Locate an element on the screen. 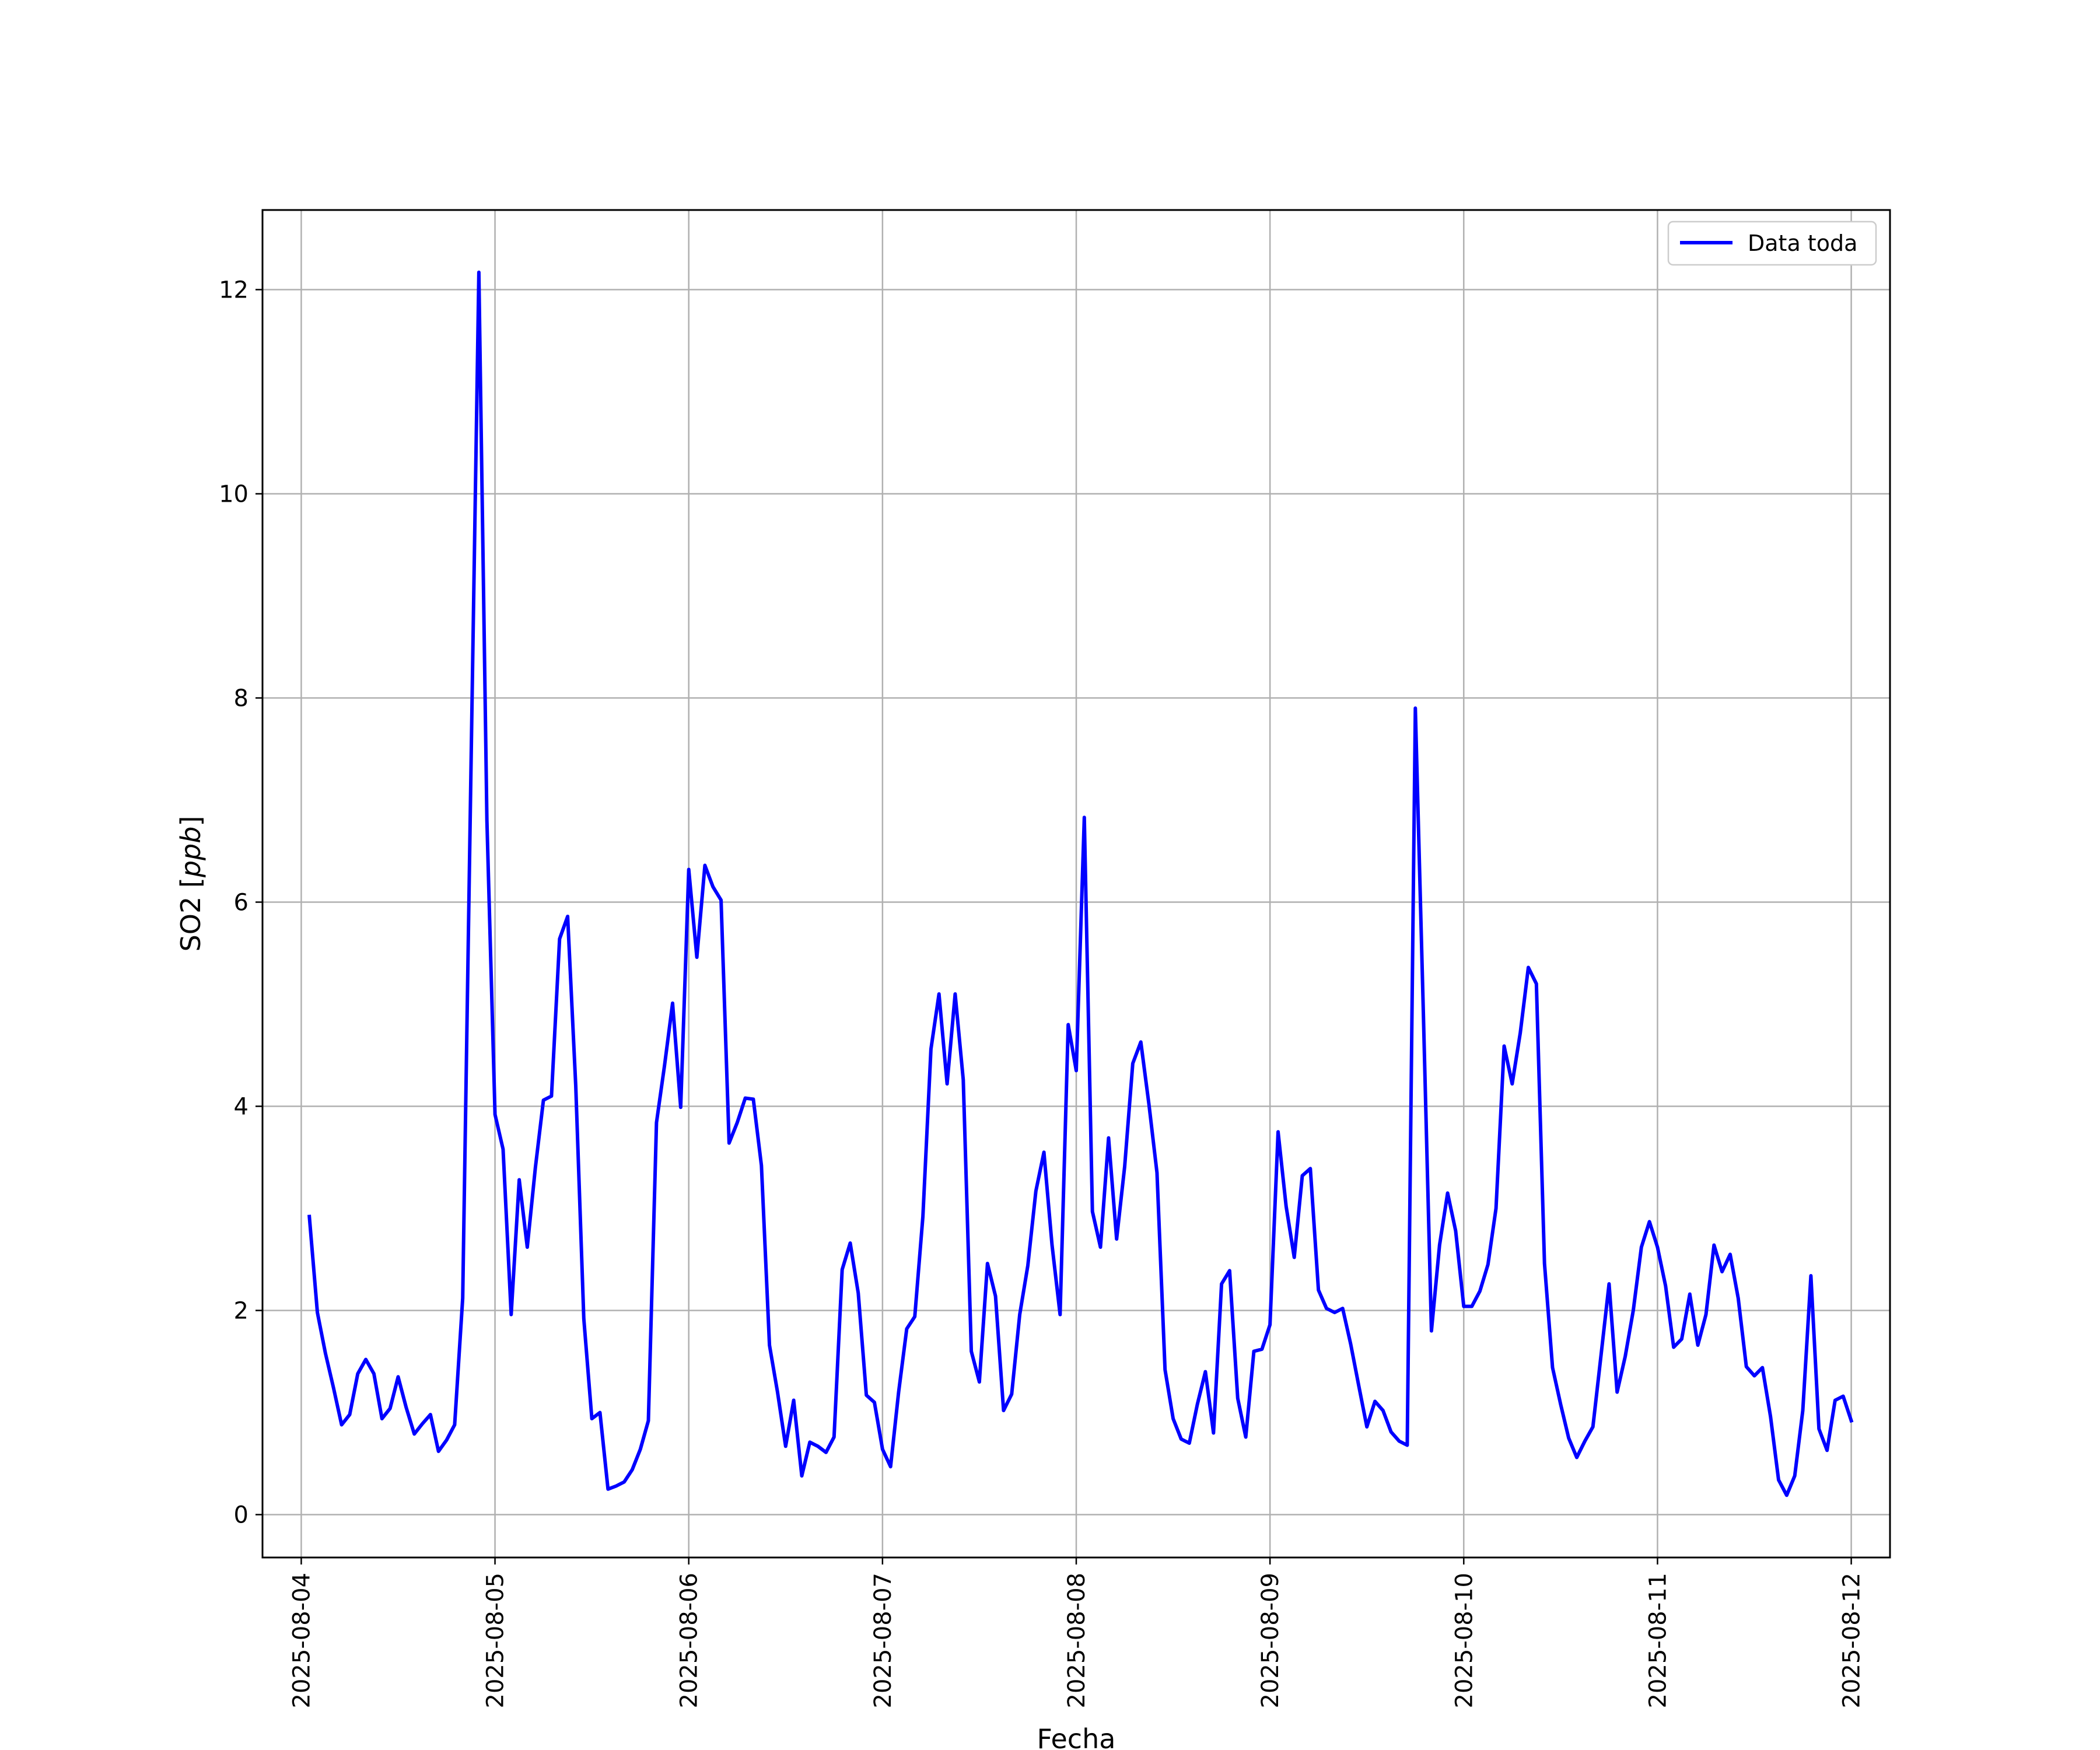 This screenshot has width=2100, height=1750. legend-frame is located at coordinates (1772, 243).